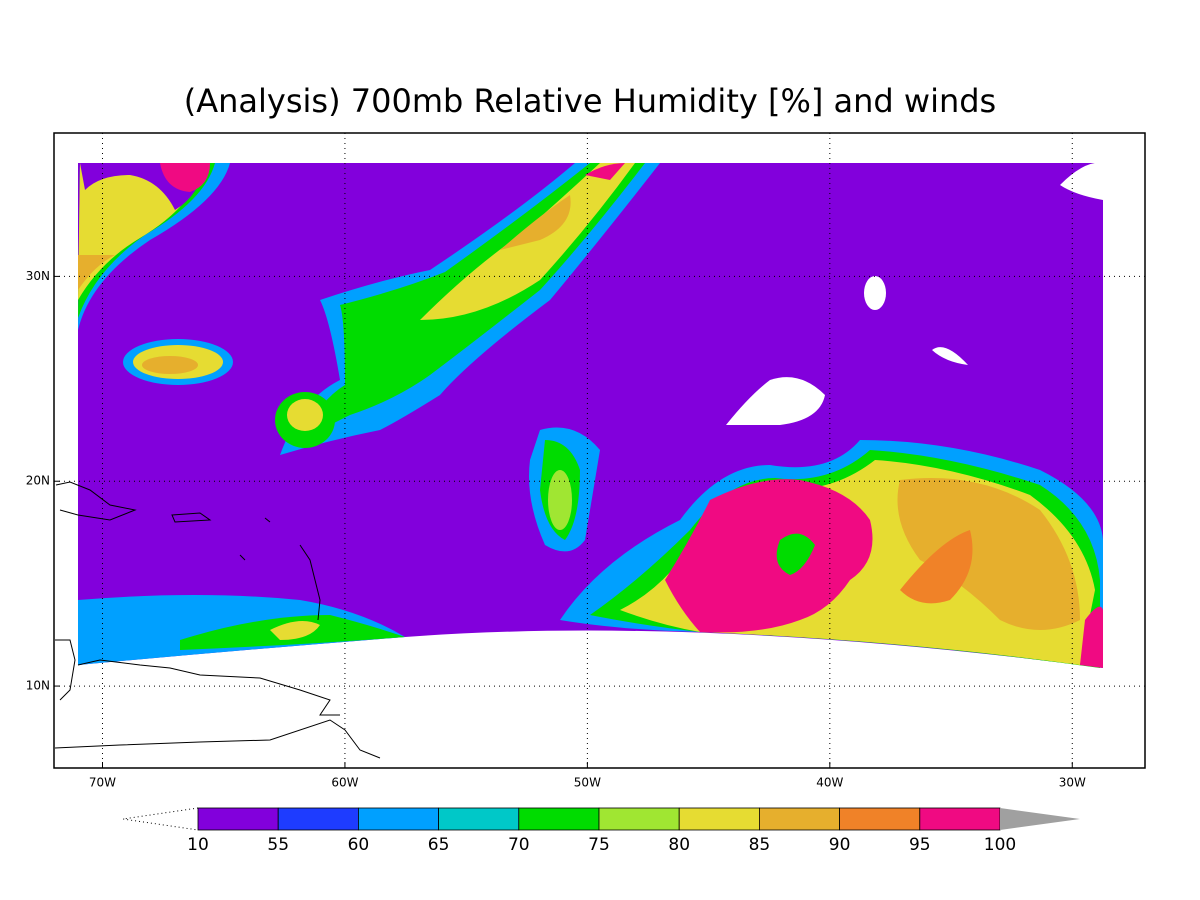  What do you see at coordinates (38, 686) in the screenshot?
I see `y-tick-label: 10N` at bounding box center [38, 686].